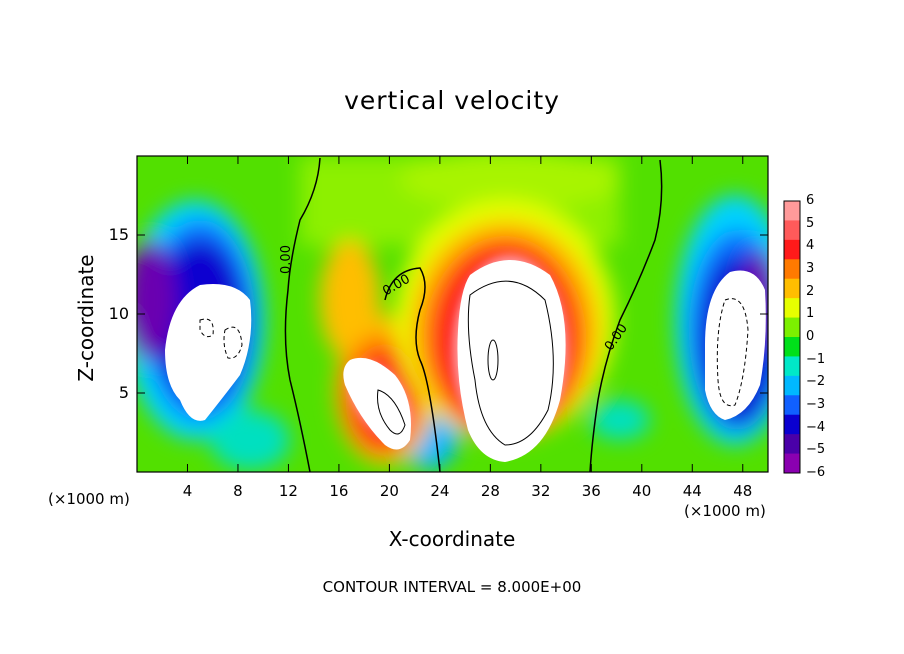 This screenshot has width=904, height=654. I want to click on contour-core-center, so click(493, 360).